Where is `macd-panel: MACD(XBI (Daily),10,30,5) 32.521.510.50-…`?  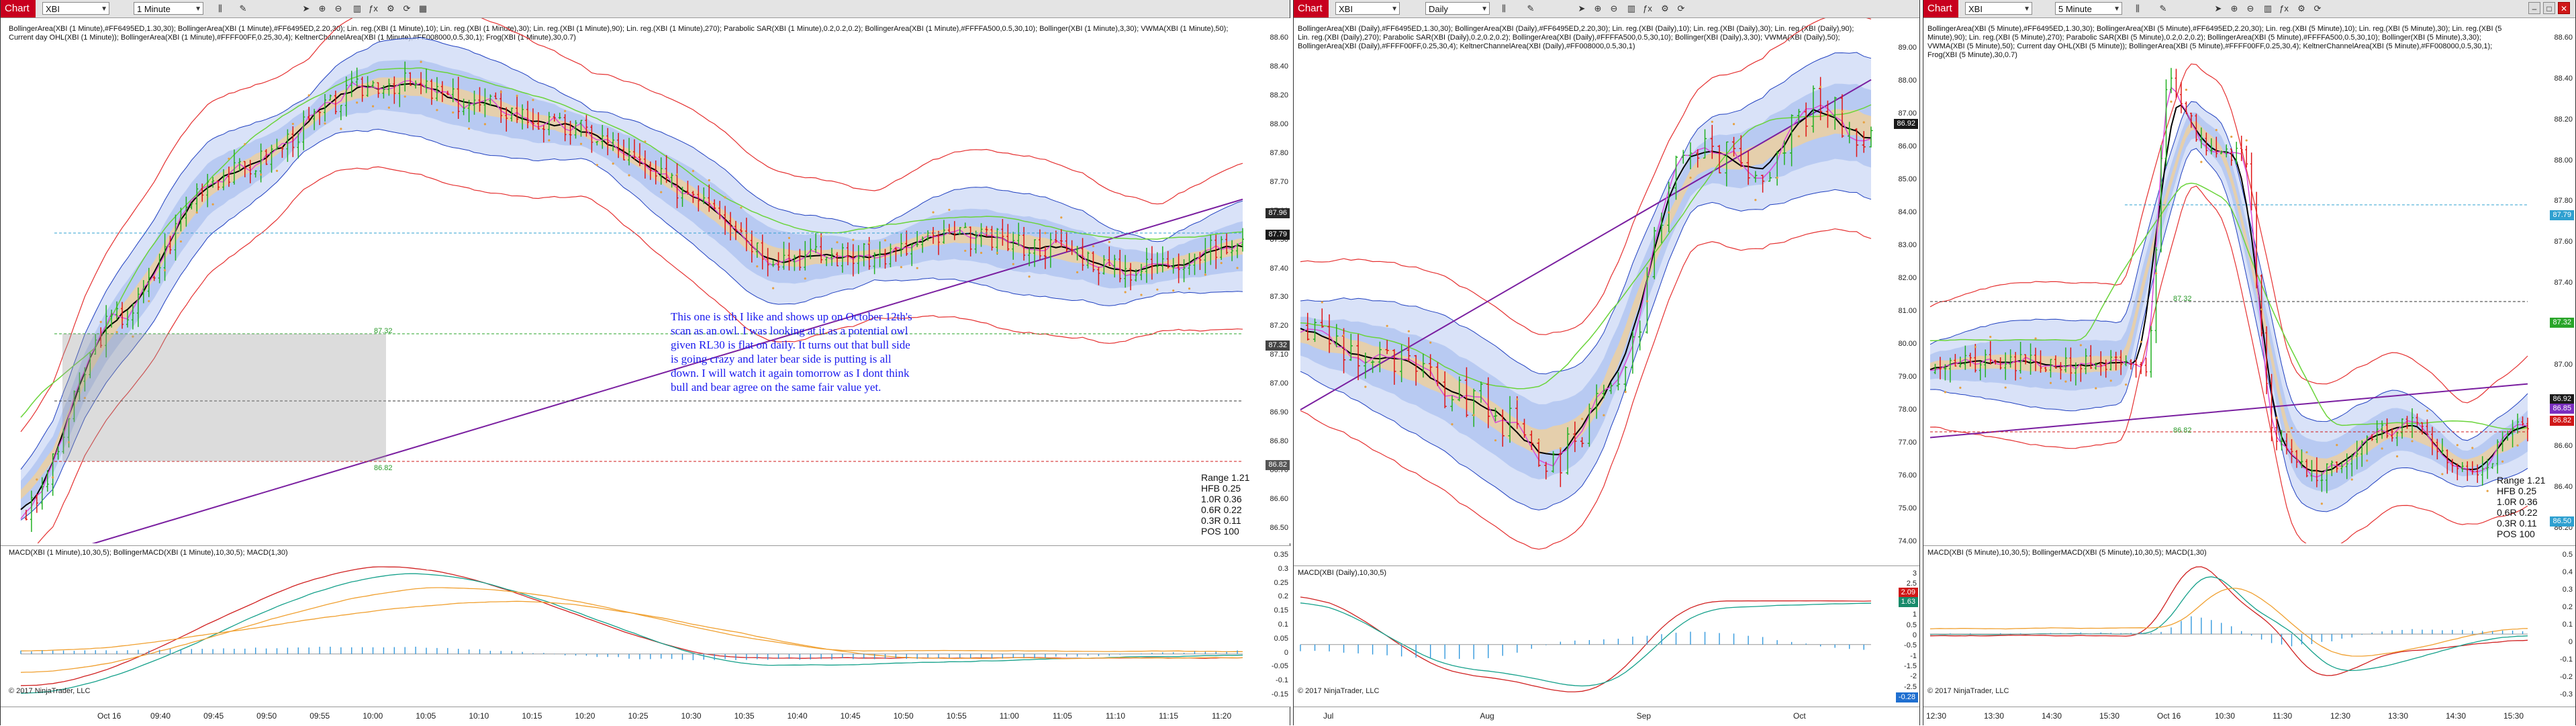
macd-panel: MACD(XBI (Daily),10,30,5) 32.521.510.50-… is located at coordinates (1607, 636).